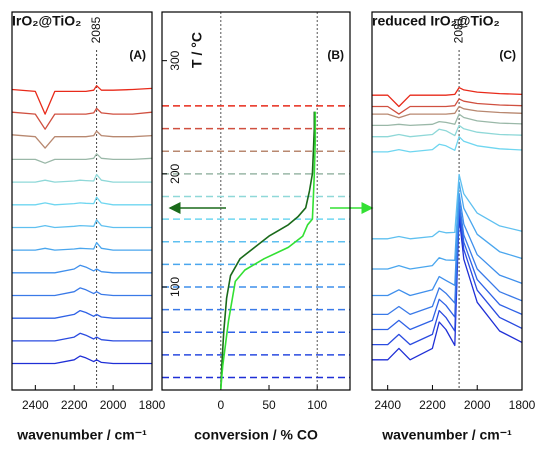  What do you see at coordinates (436, 21) in the screenshot?
I see `panel-title: reduced IrO₂@TiO₂` at bounding box center [436, 21].